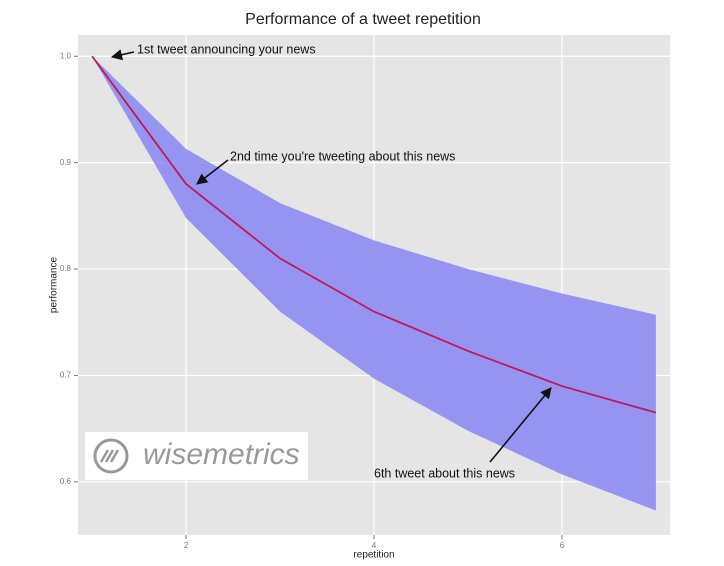  What do you see at coordinates (342, 156) in the screenshot?
I see `annotation: 2nd time you're tweeting about this news` at bounding box center [342, 156].